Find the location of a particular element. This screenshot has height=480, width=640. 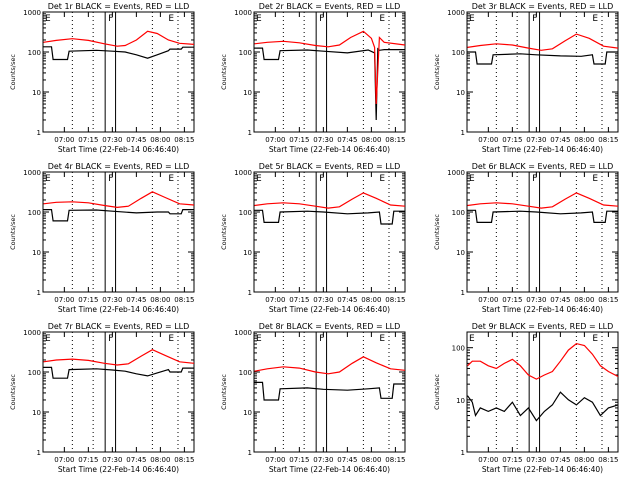

panel-title: Det 5r BLACK = Events, RED = LLD is located at coordinates (330, 166).